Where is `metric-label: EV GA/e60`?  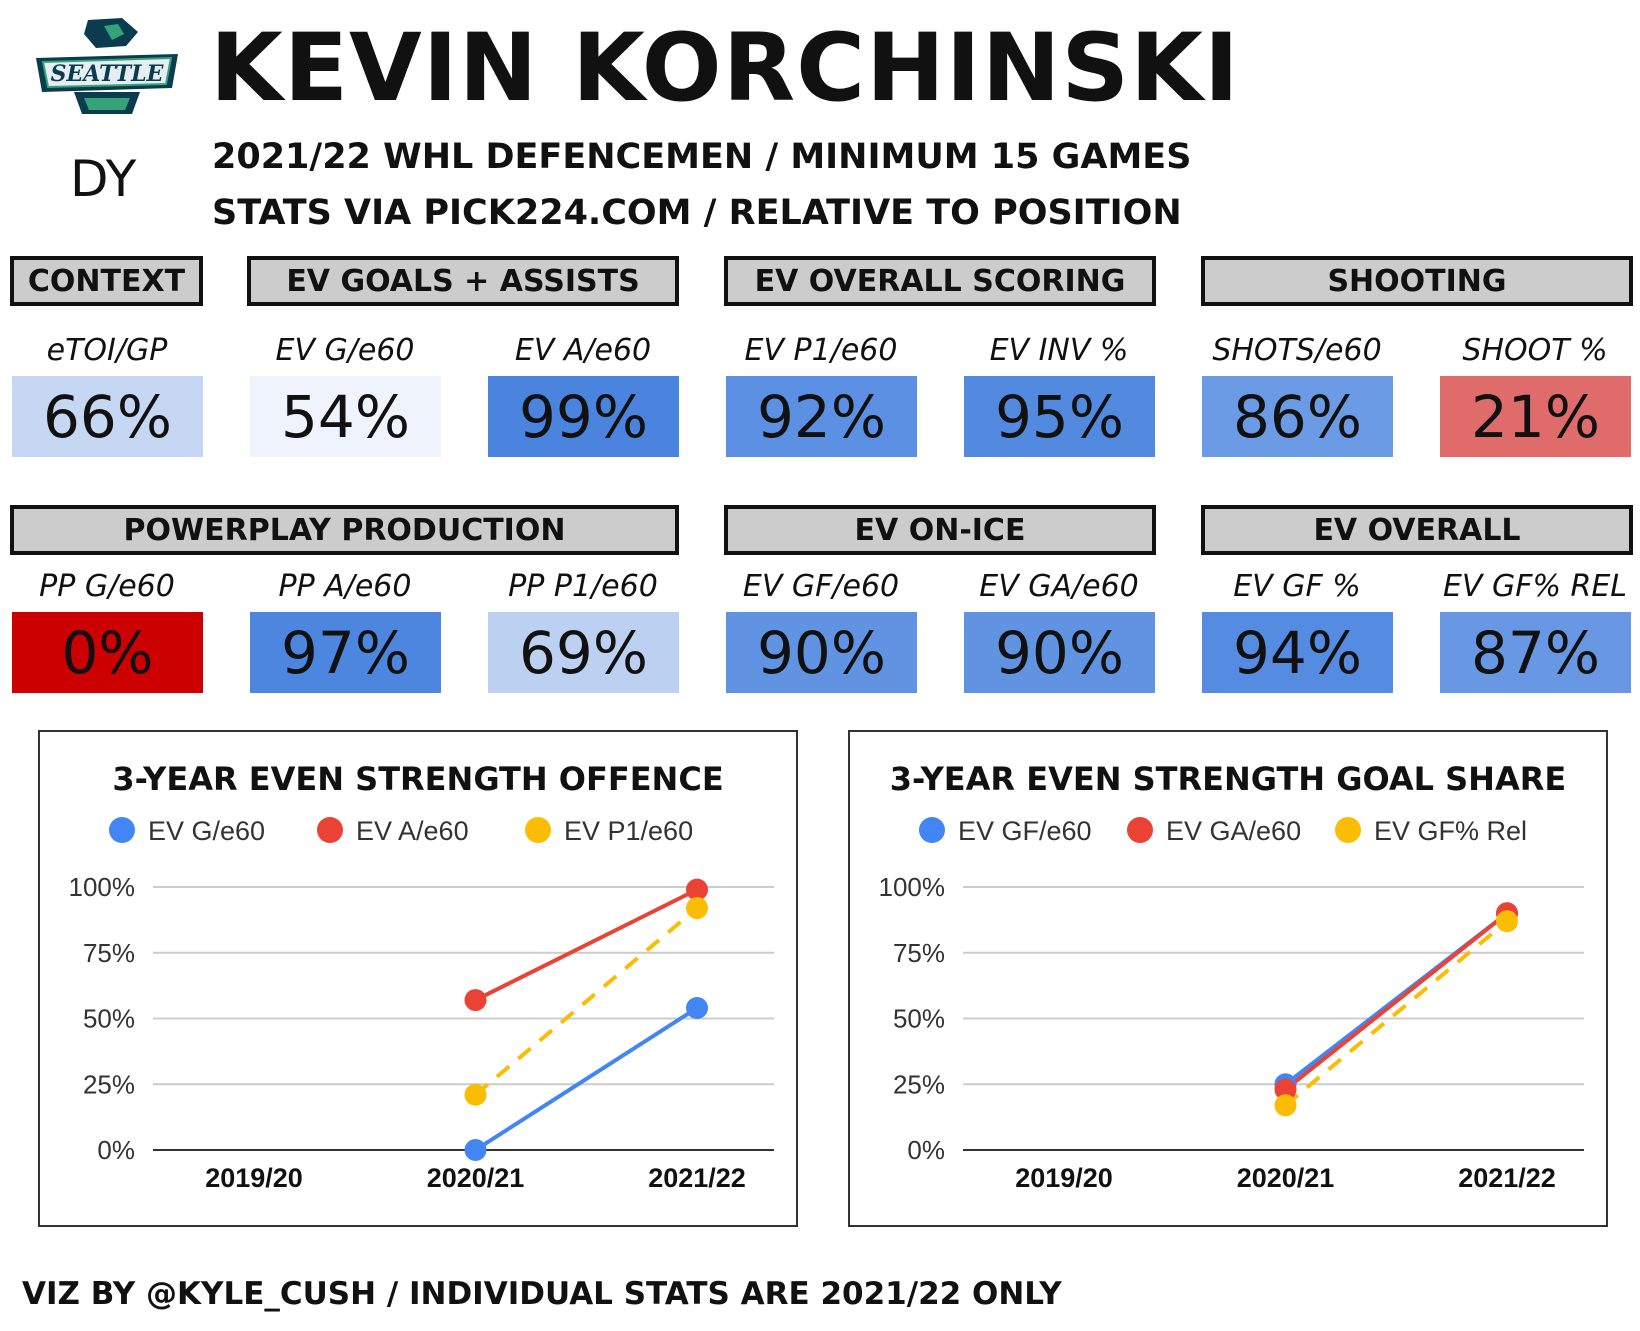 metric-label: EV GA/e60 is located at coordinates (1059, 586).